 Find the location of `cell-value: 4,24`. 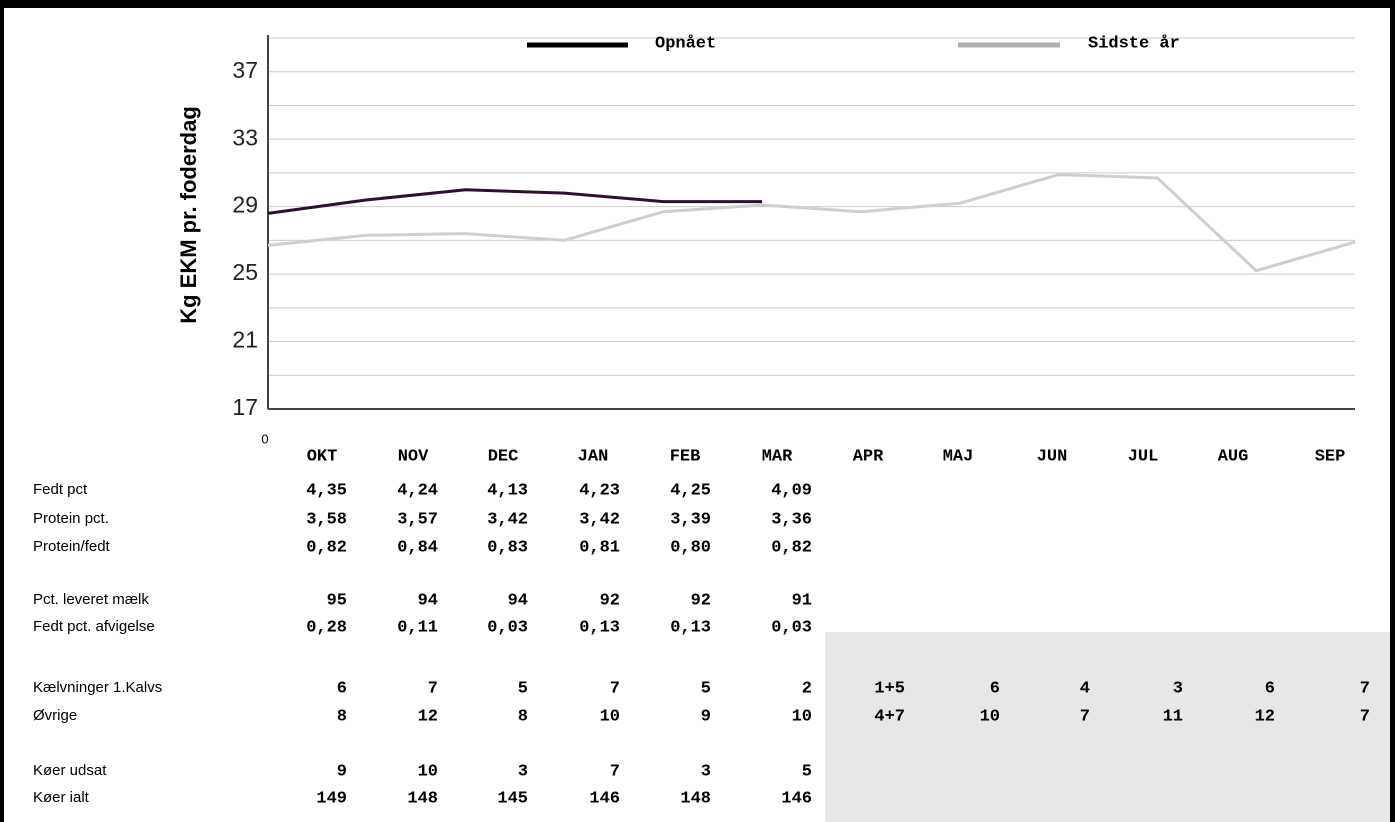

cell-value: 4,24 is located at coordinates (417, 490).